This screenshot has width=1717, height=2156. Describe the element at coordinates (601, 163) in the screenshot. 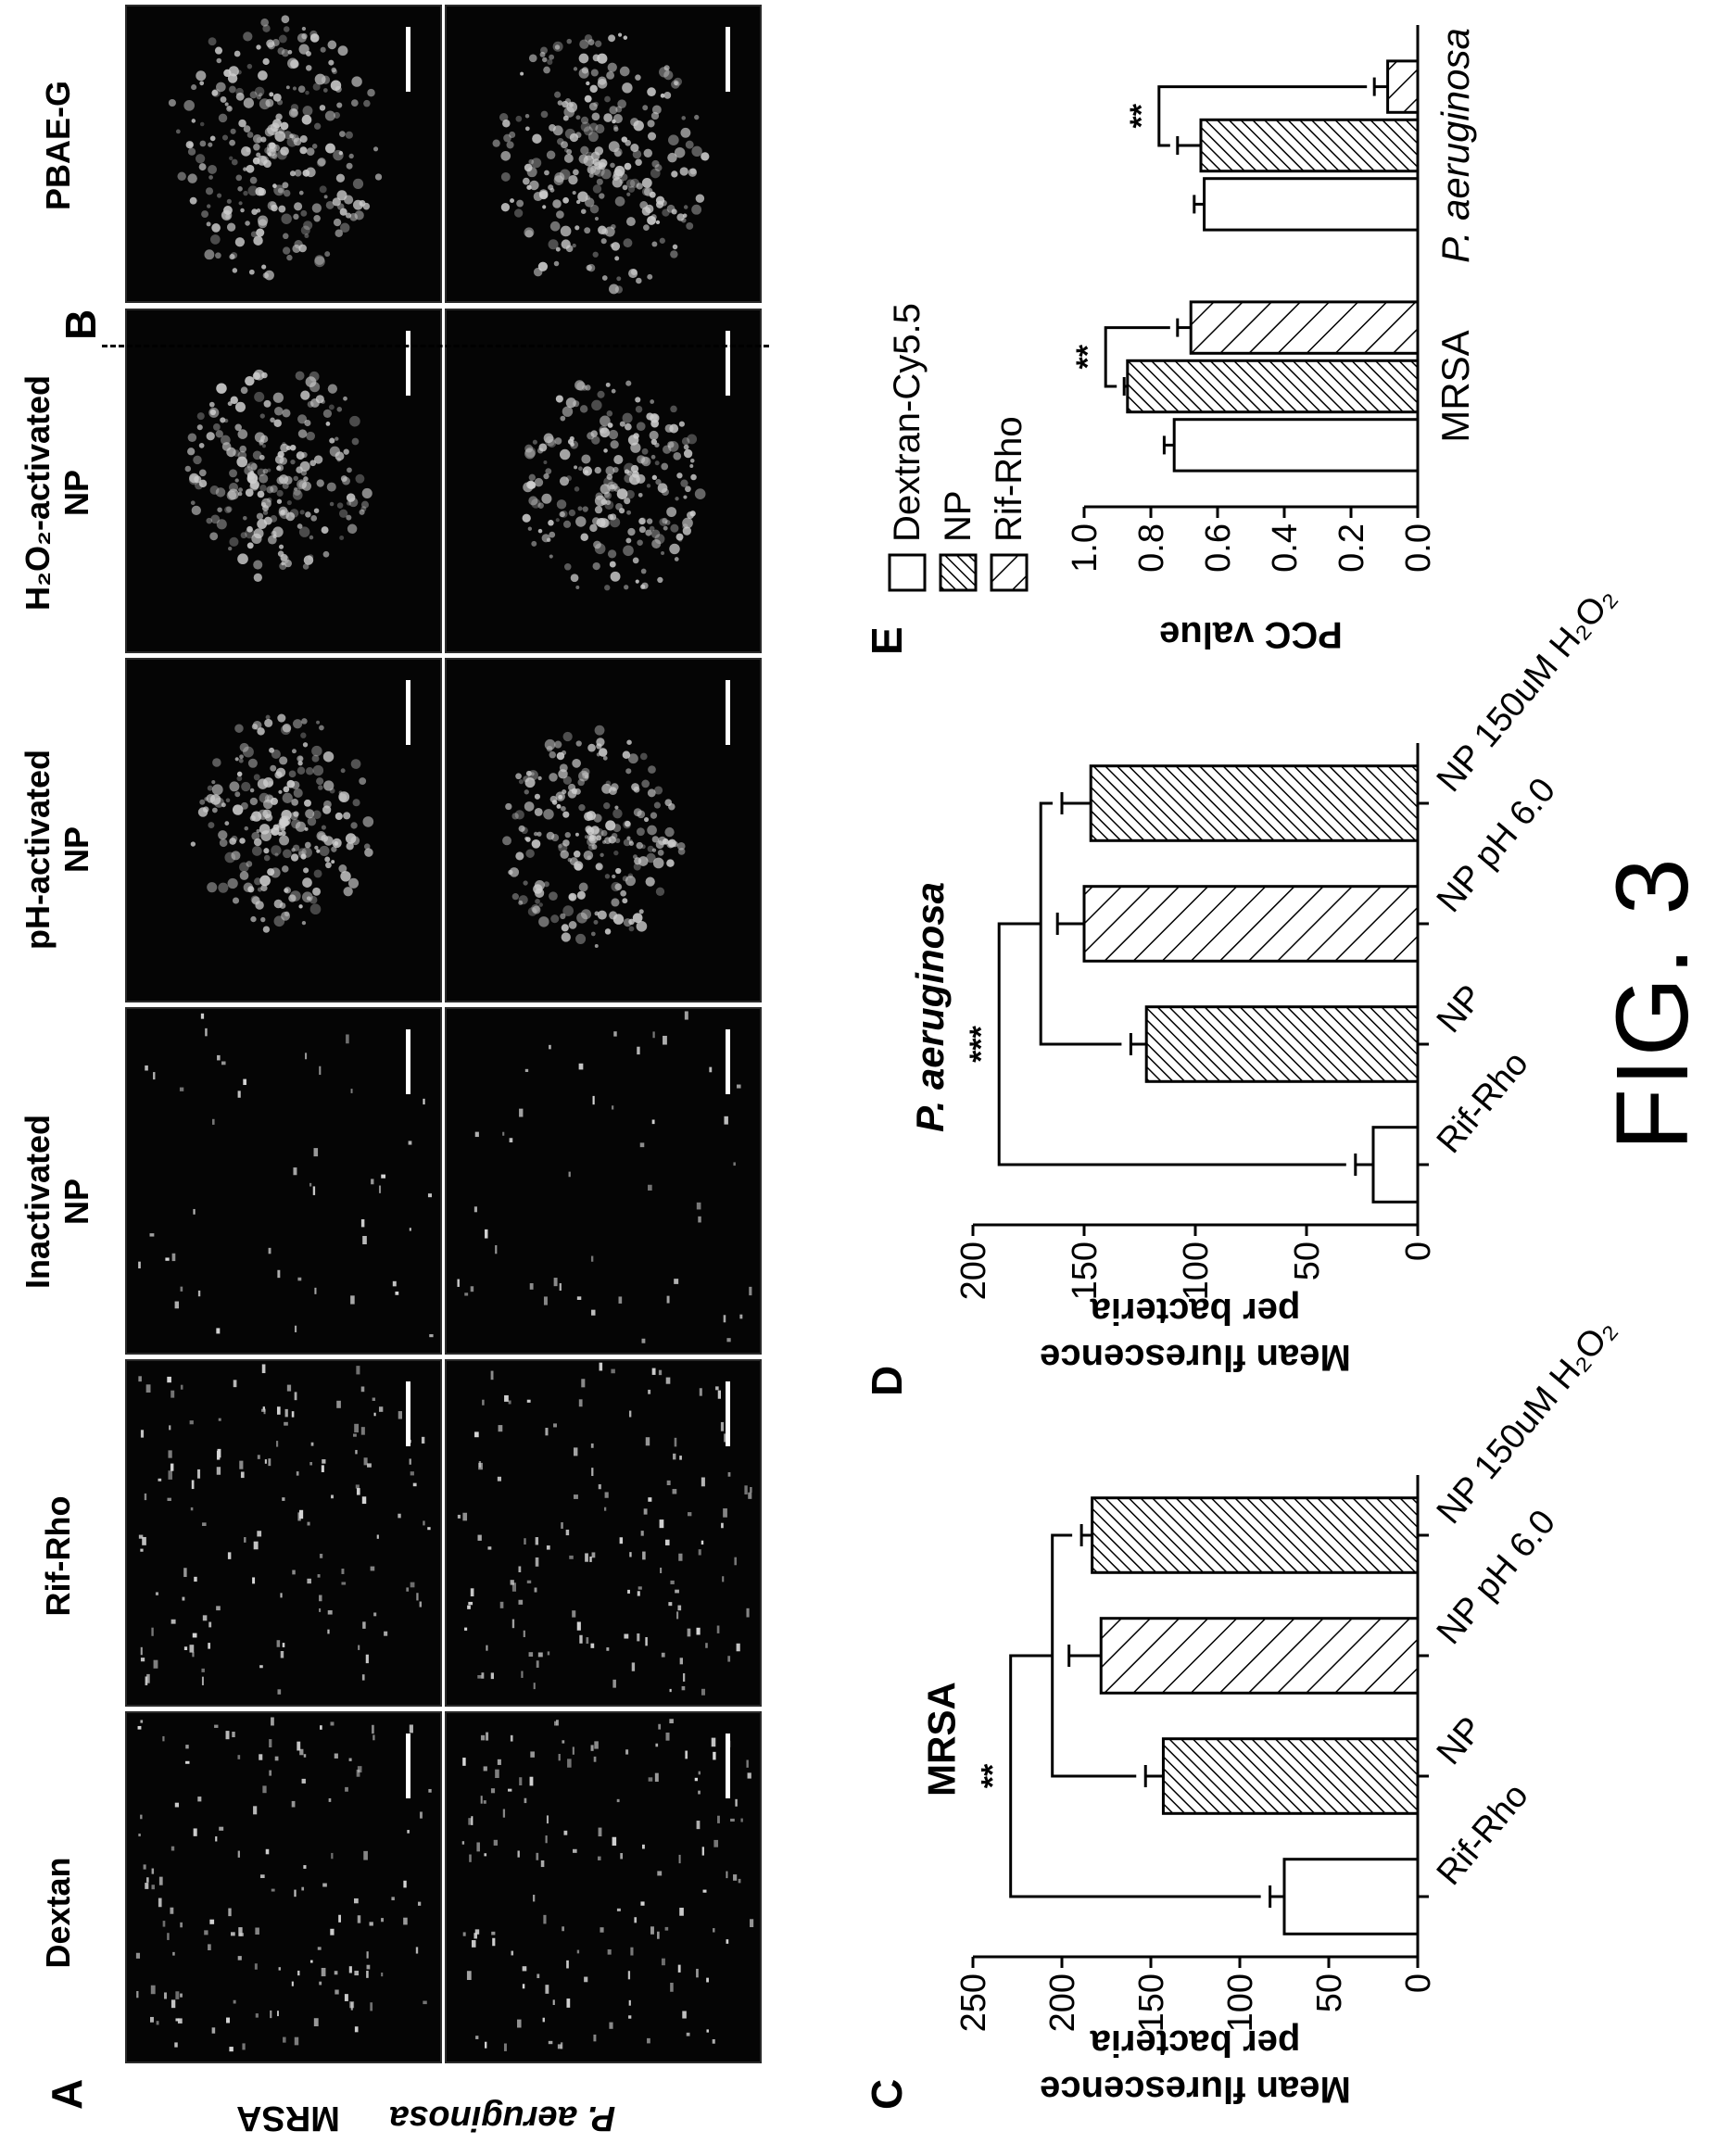

I see `micrograph-texture` at that location.